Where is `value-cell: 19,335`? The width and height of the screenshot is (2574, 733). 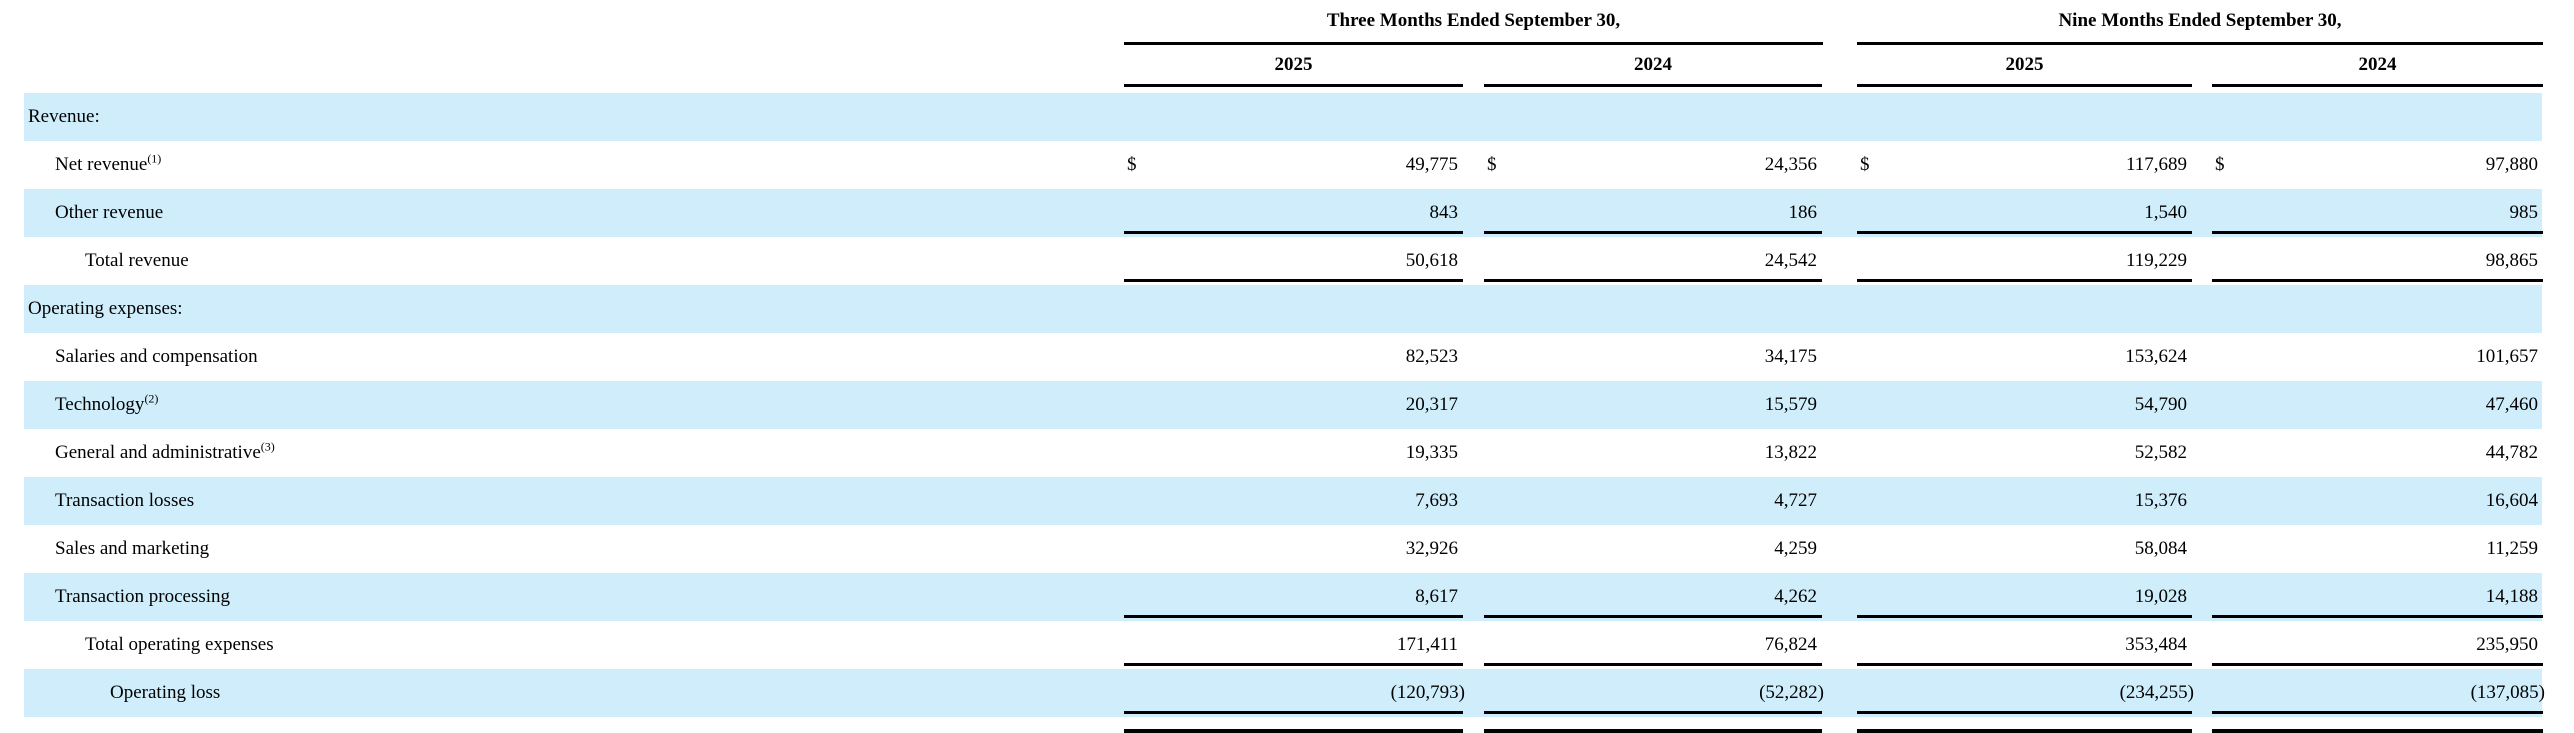
value-cell: 19,335 is located at coordinates (1431, 452).